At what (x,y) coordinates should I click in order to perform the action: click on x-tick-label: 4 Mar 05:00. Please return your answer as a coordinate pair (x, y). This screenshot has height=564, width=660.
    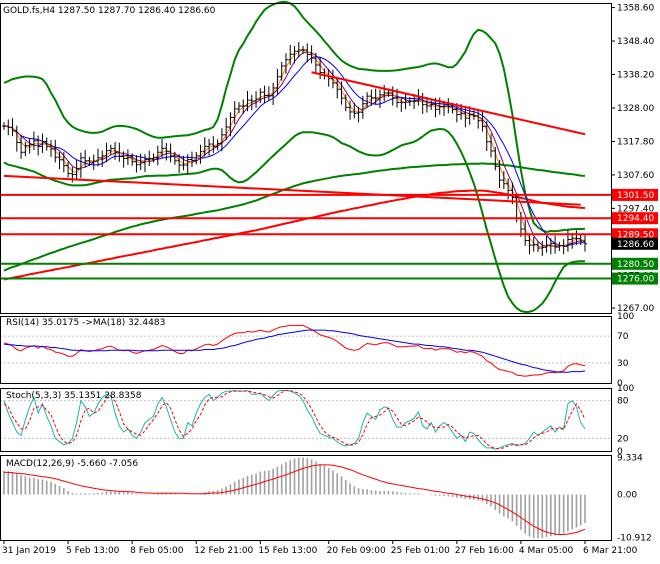
    Looking at the image, I should click on (546, 551).